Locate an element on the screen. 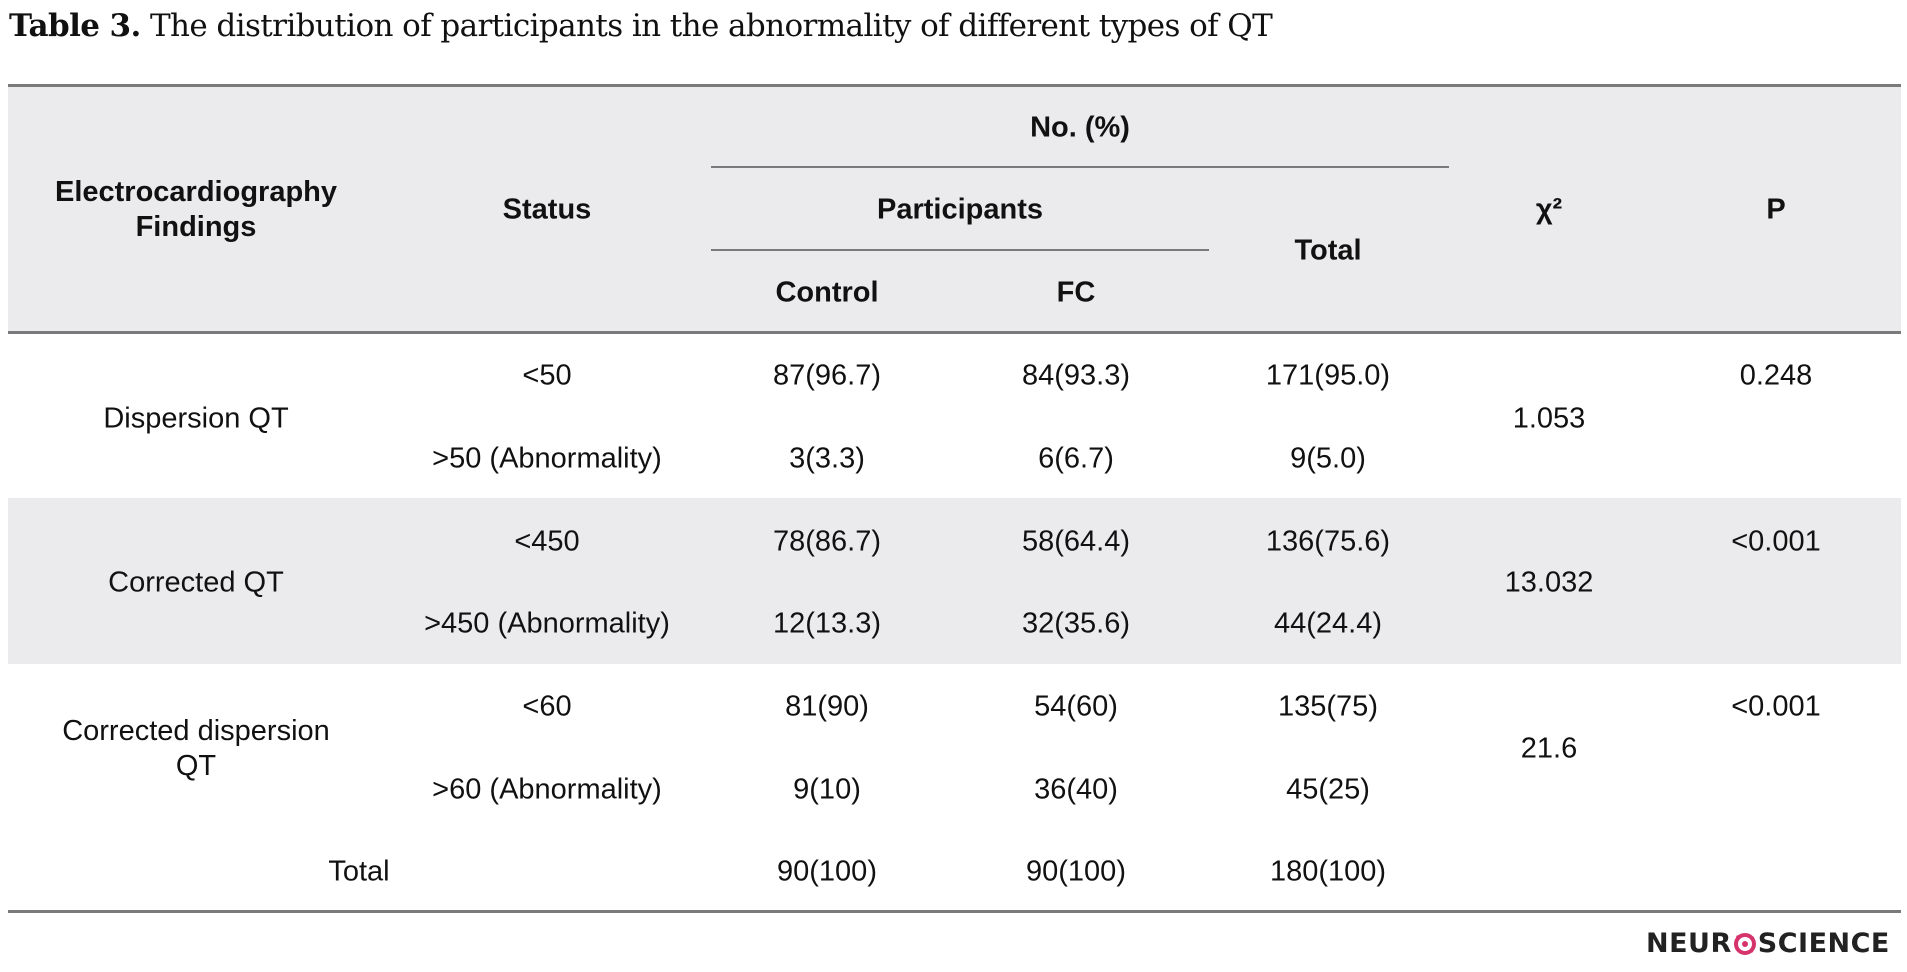  control-cell: 81(90) is located at coordinates (827, 706).